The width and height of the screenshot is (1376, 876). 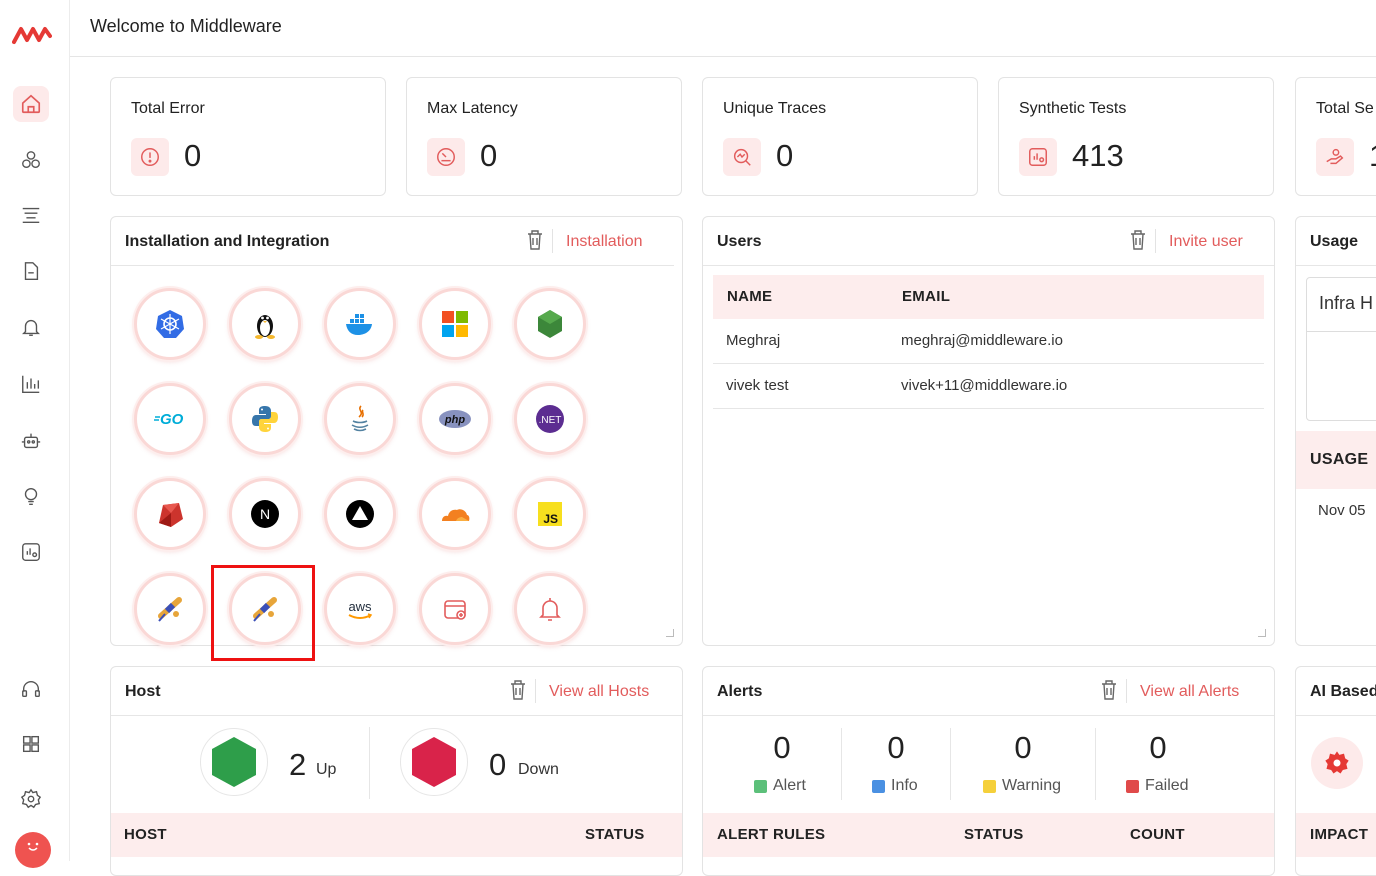 What do you see at coordinates (455, 514) in the screenshot?
I see `cloudflare-icon` at bounding box center [455, 514].